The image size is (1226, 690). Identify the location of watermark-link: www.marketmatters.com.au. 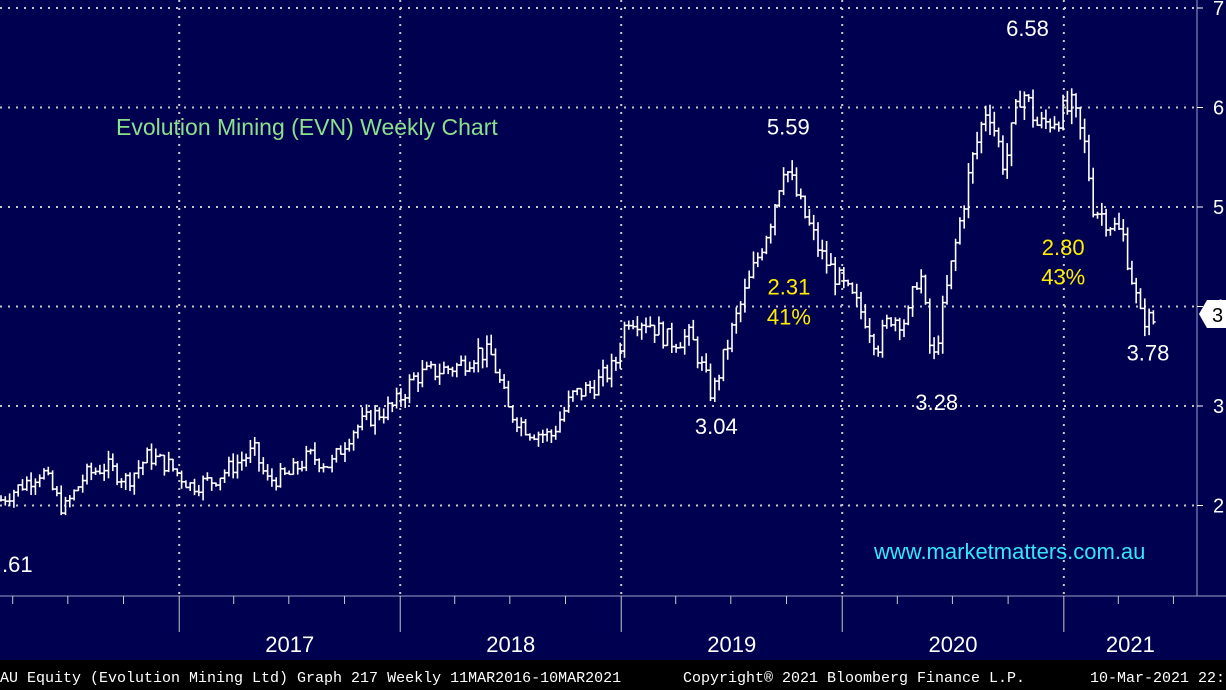
(1009, 551).